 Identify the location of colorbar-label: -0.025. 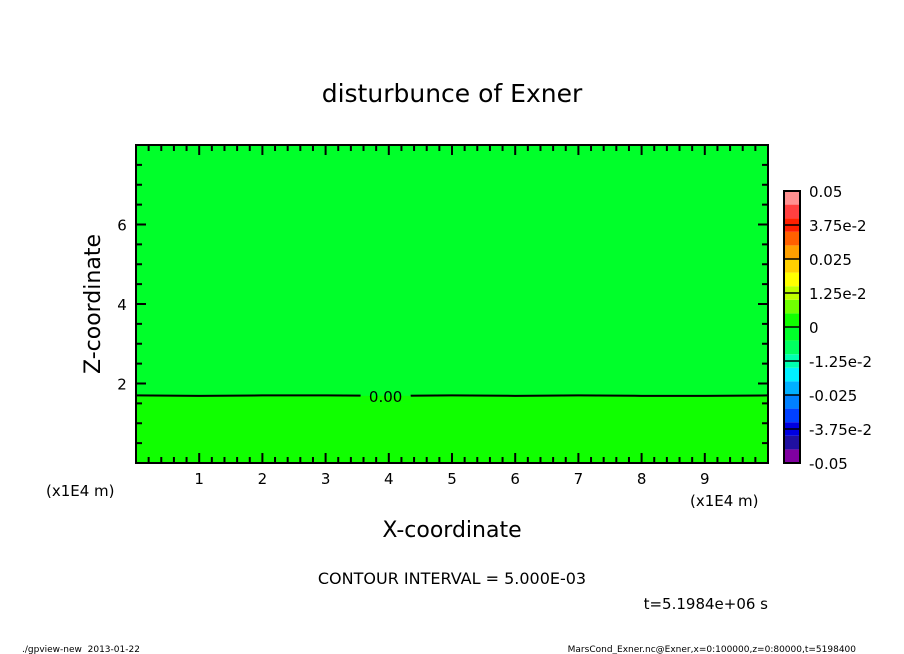
(833, 396).